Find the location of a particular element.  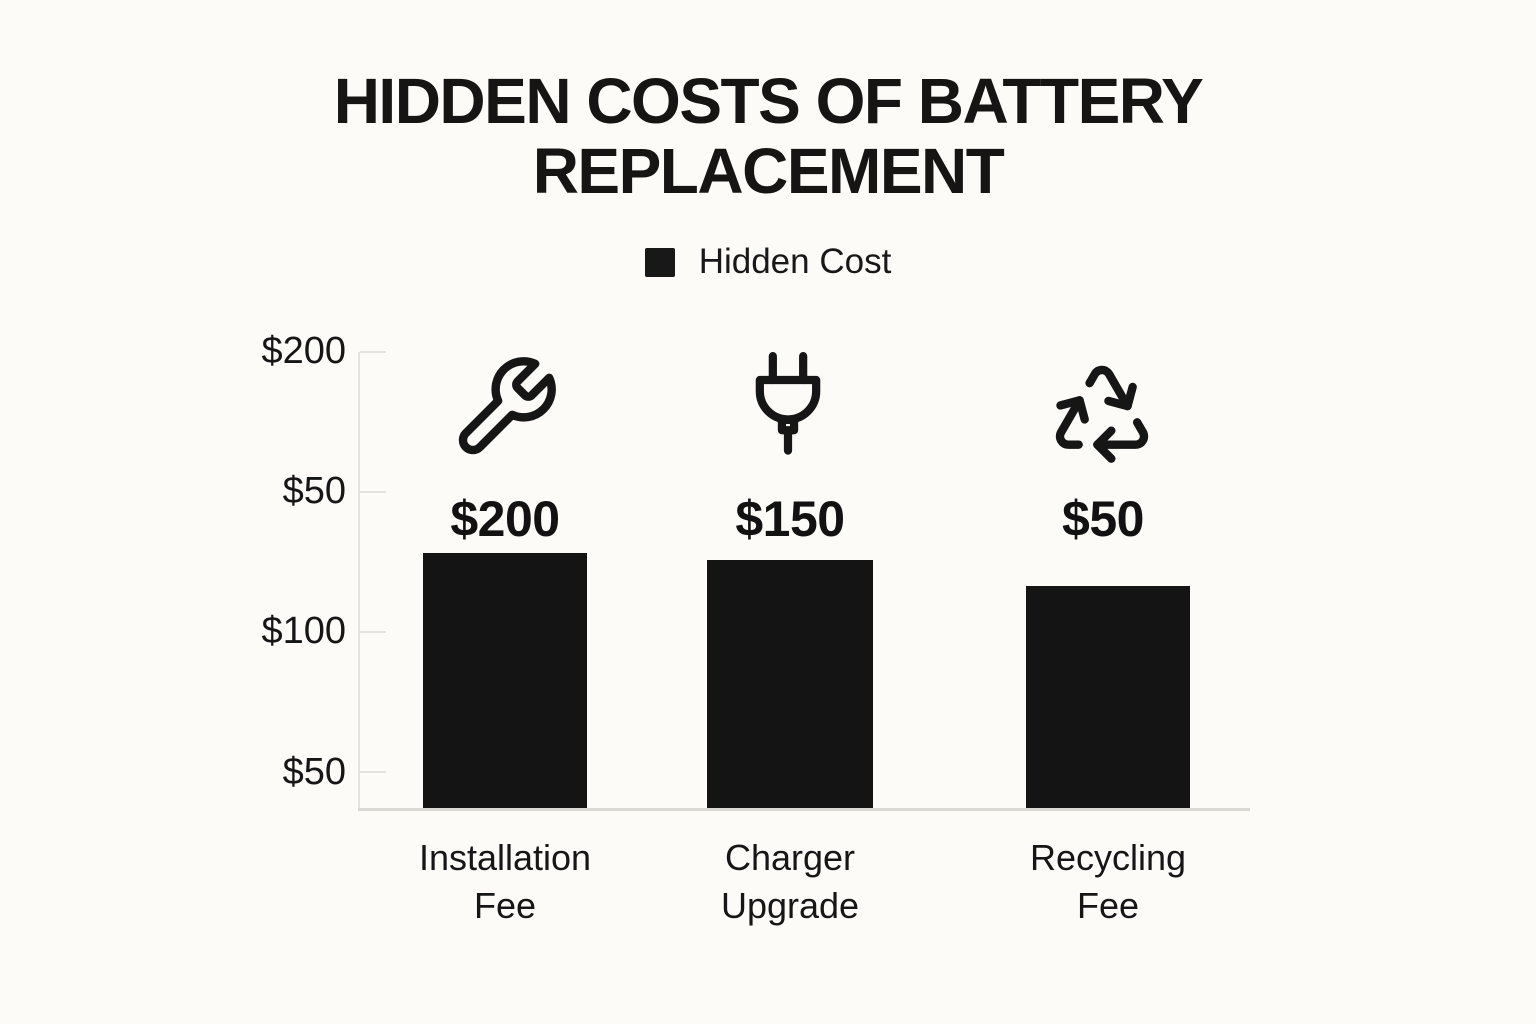

legend: Hidden Cost is located at coordinates (768, 262).